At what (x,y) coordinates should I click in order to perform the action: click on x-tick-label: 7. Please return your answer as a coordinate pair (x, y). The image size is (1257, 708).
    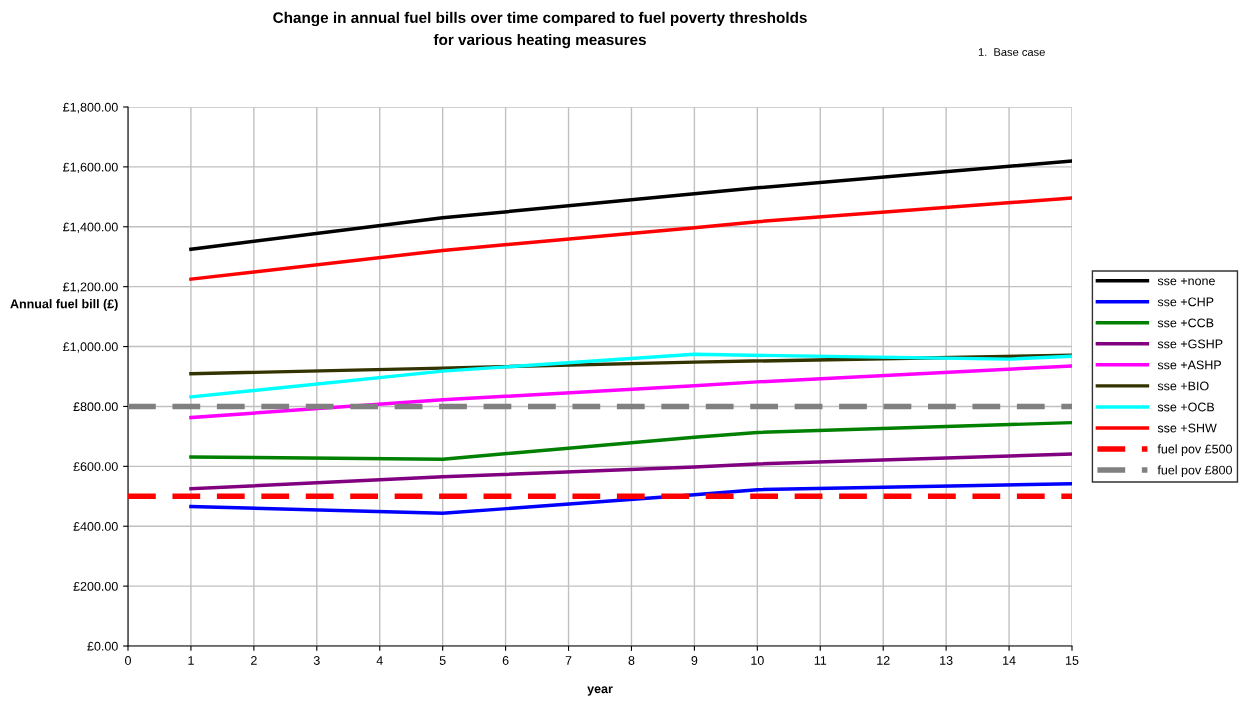
    Looking at the image, I should click on (568, 660).